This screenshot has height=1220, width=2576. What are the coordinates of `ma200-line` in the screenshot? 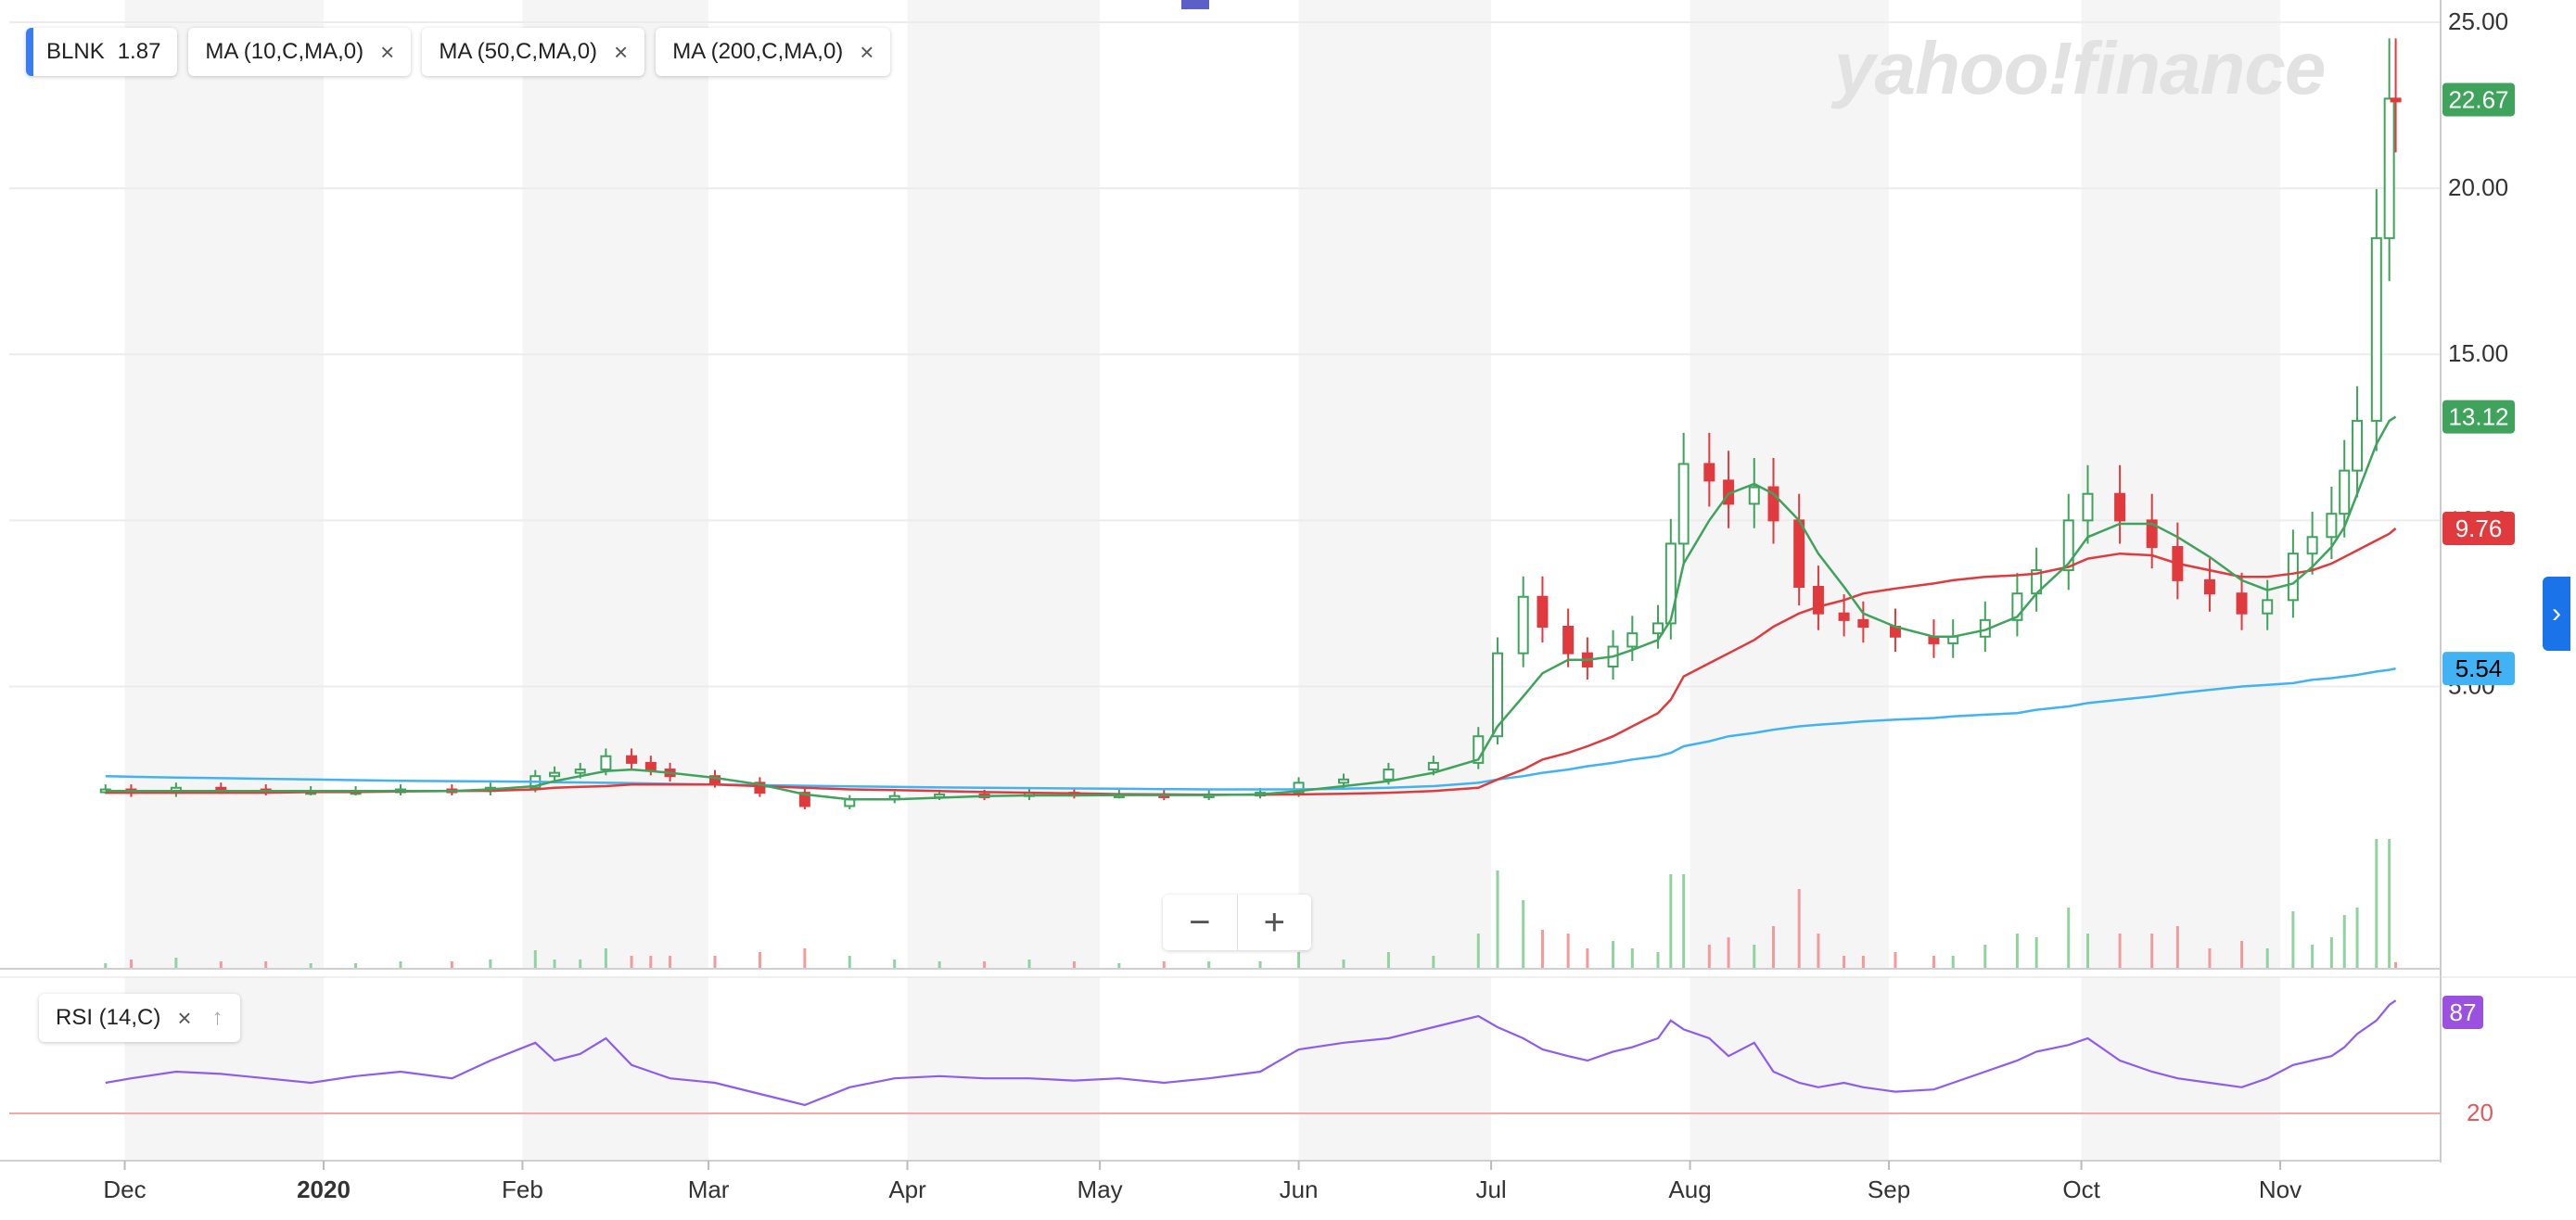 It's located at (1250, 729).